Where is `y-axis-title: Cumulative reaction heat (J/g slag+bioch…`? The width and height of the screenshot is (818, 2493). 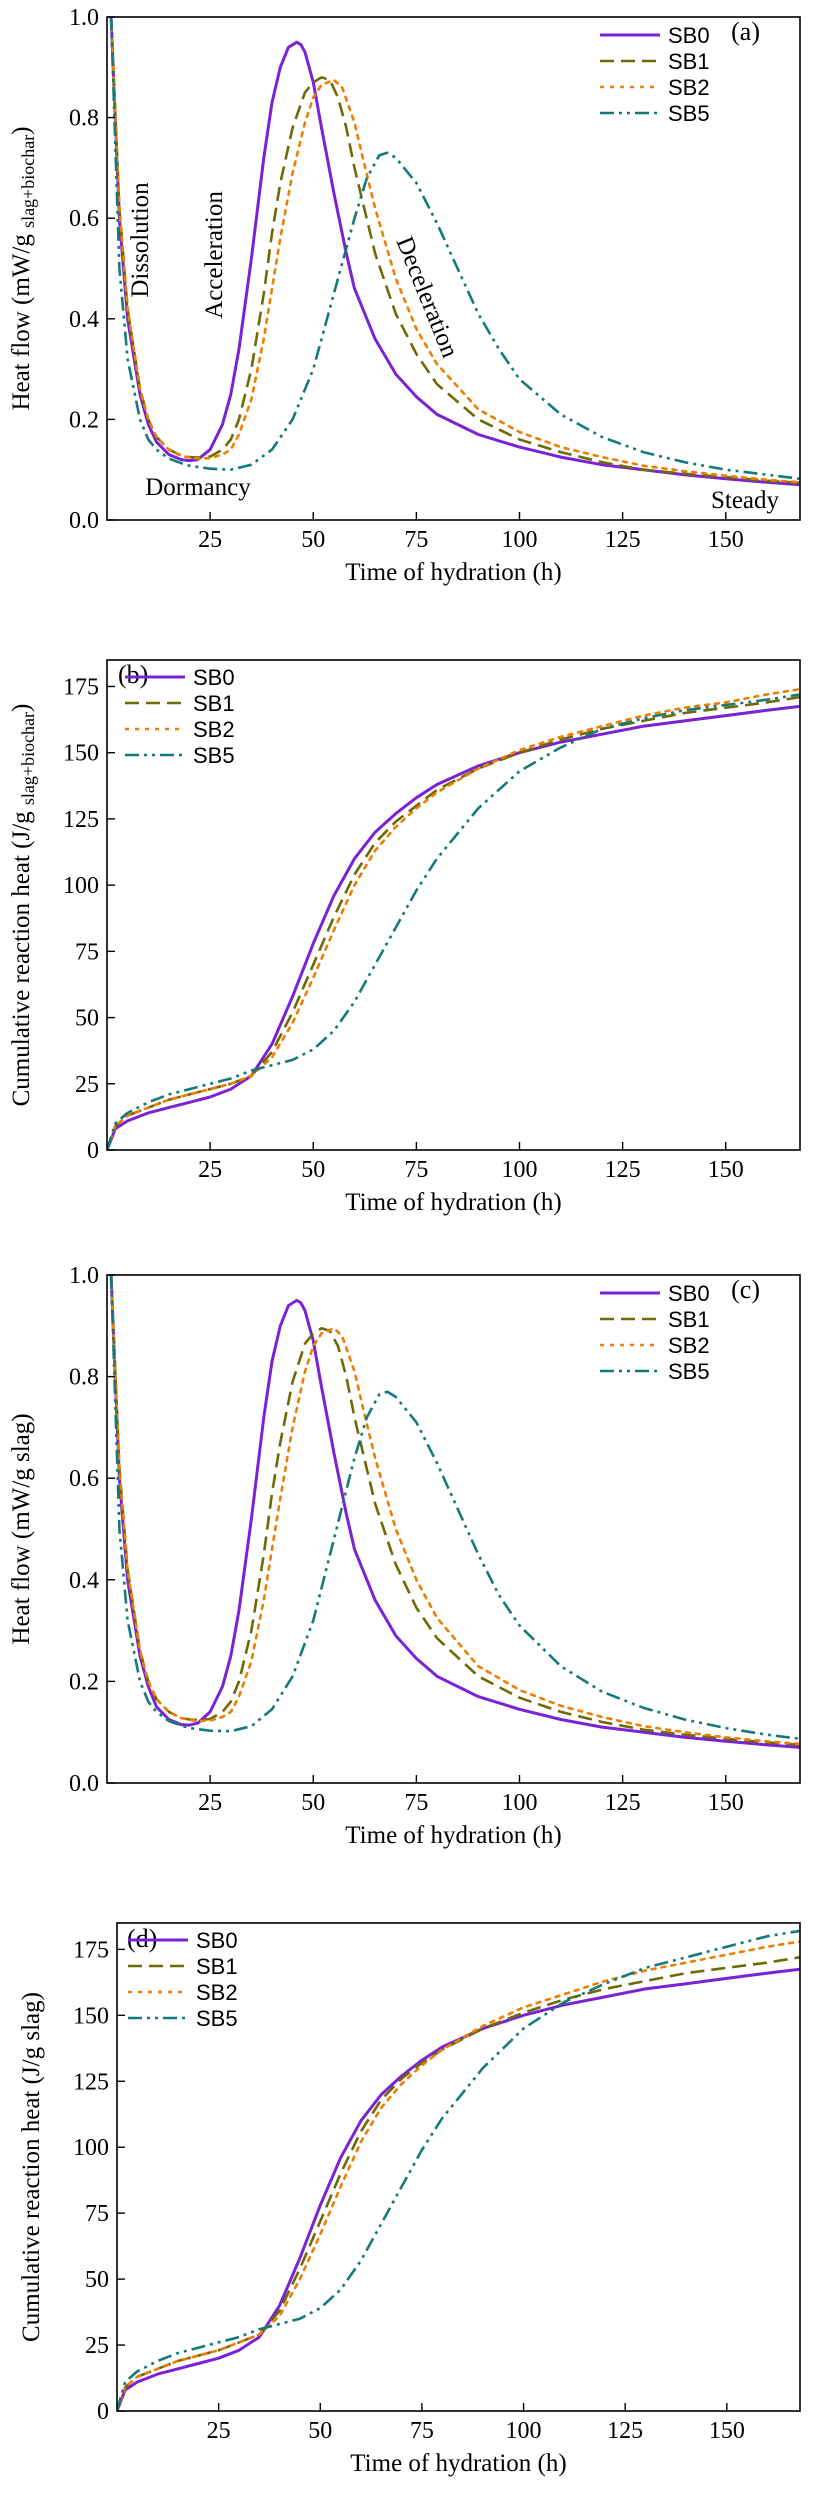 y-axis-title: Cumulative reaction heat (J/g slag+bioch… is located at coordinates (23, 905).